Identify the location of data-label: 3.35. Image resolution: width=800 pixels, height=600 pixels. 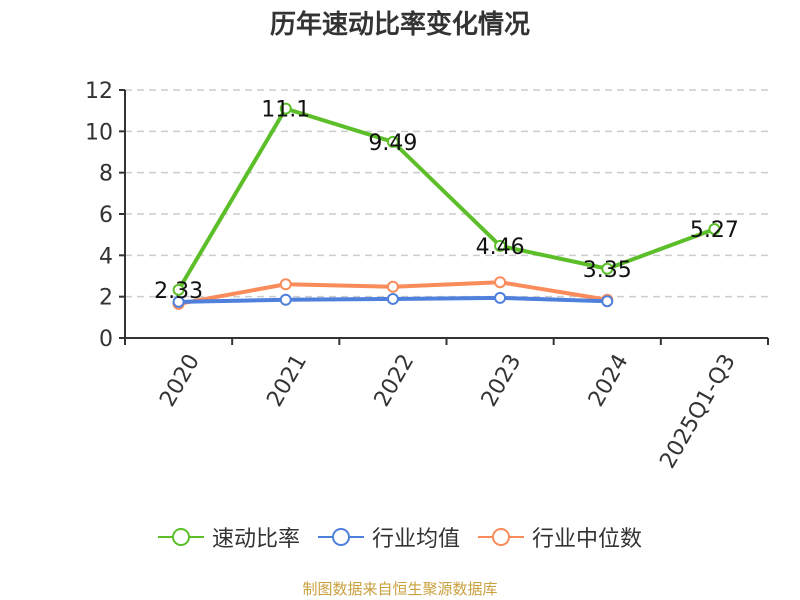
(607, 270).